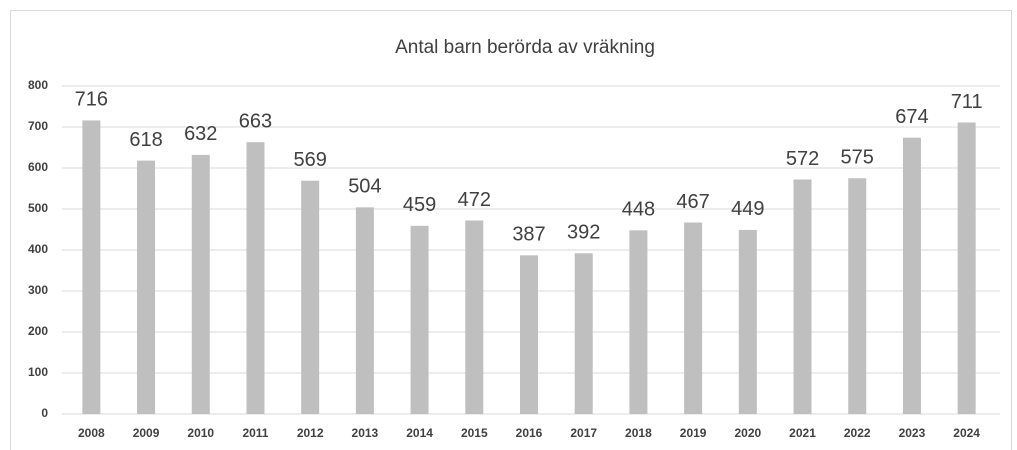  What do you see at coordinates (145, 140) in the screenshot?
I see `data-label: 618` at bounding box center [145, 140].